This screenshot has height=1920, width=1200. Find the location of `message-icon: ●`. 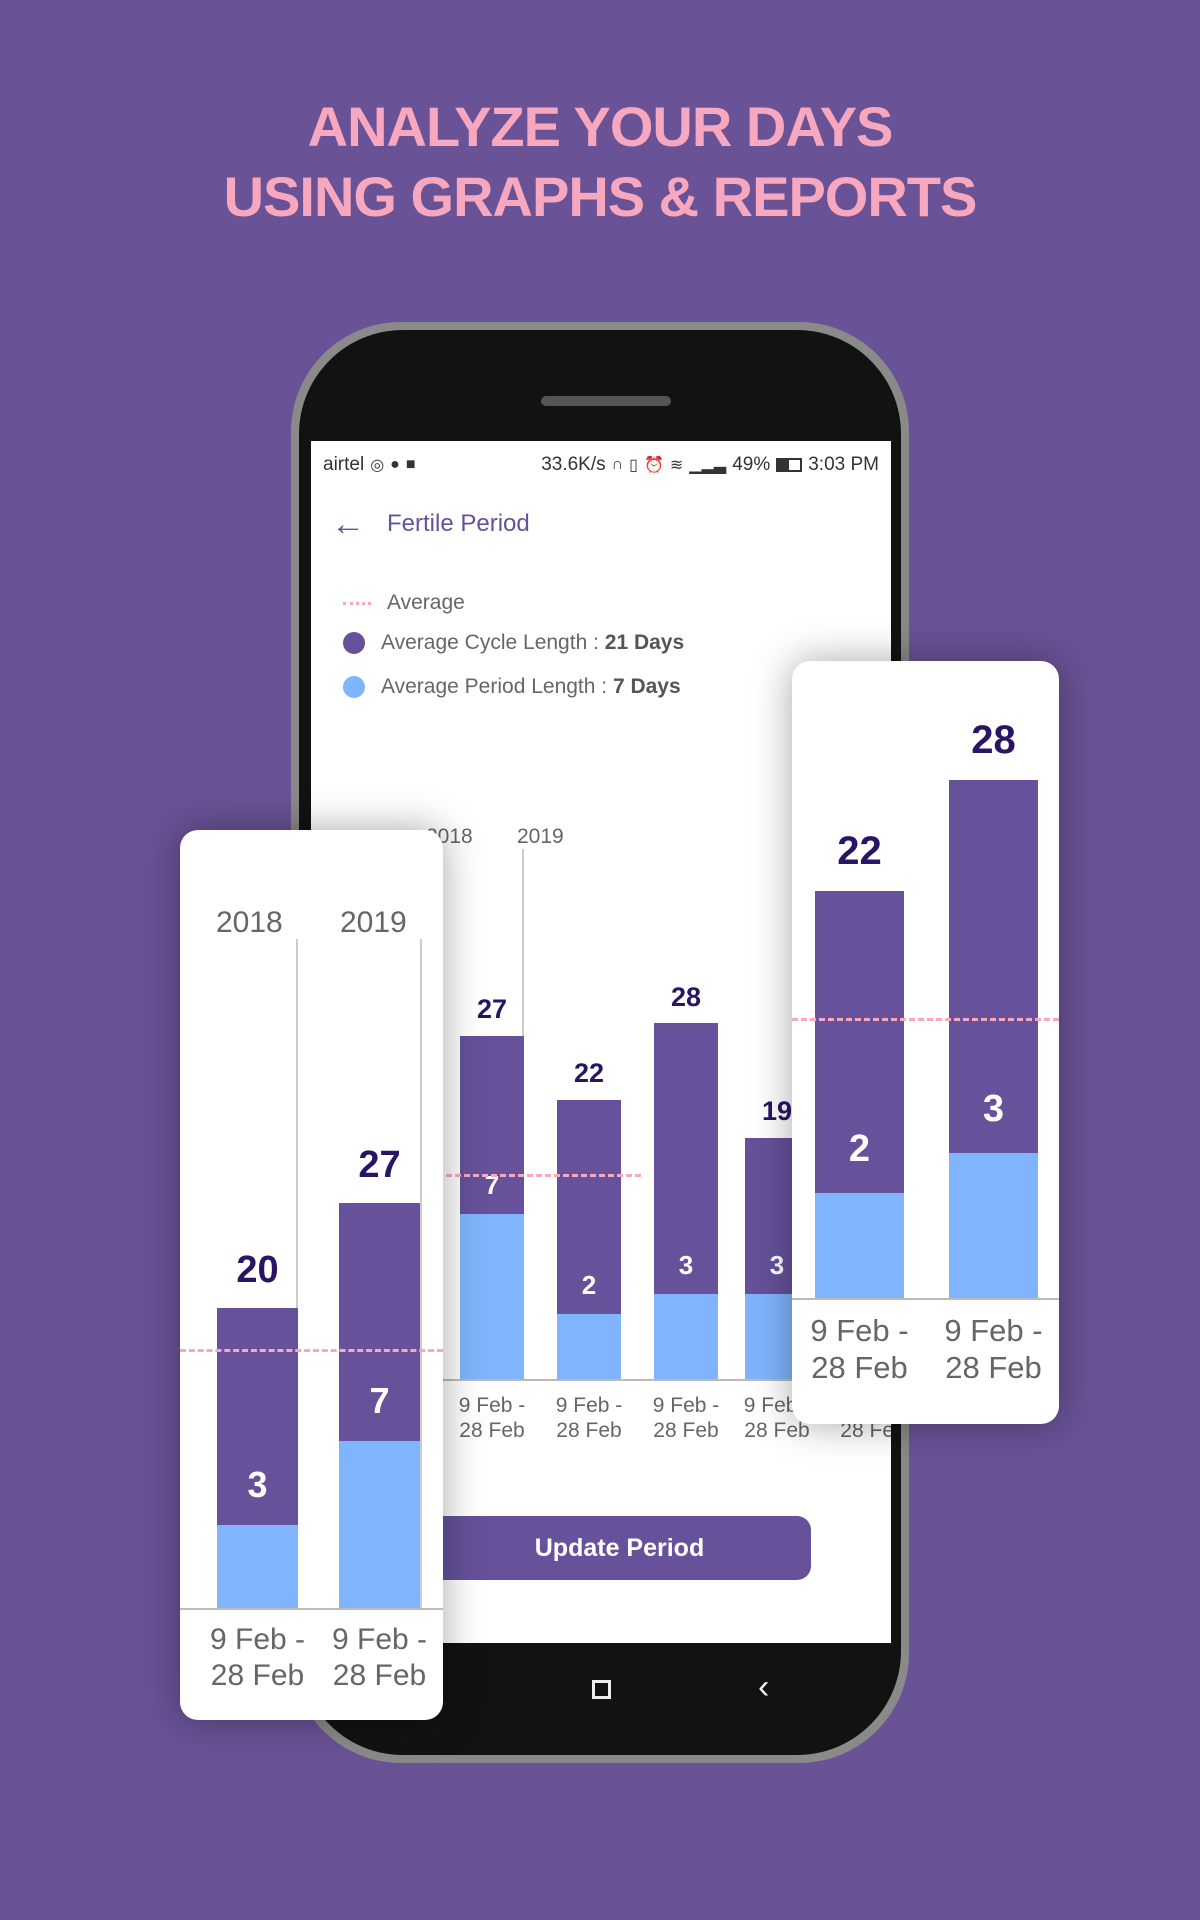

message-icon: ● is located at coordinates (395, 464).